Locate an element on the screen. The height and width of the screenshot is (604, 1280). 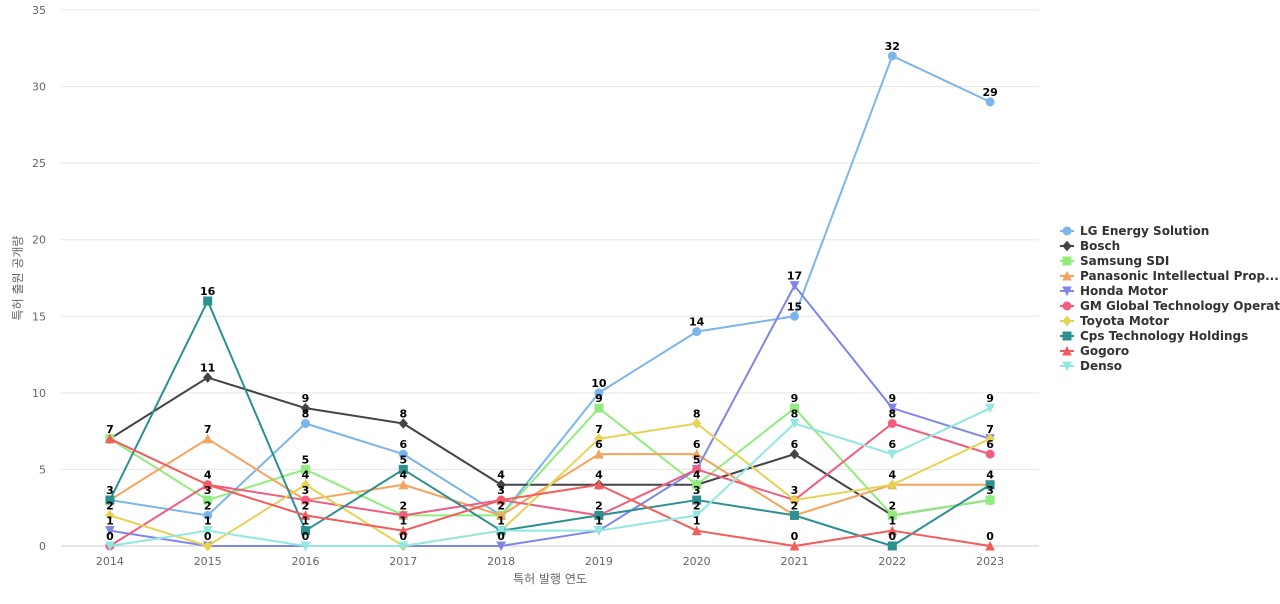
y-tick-label: 0 is located at coordinates (42, 546).